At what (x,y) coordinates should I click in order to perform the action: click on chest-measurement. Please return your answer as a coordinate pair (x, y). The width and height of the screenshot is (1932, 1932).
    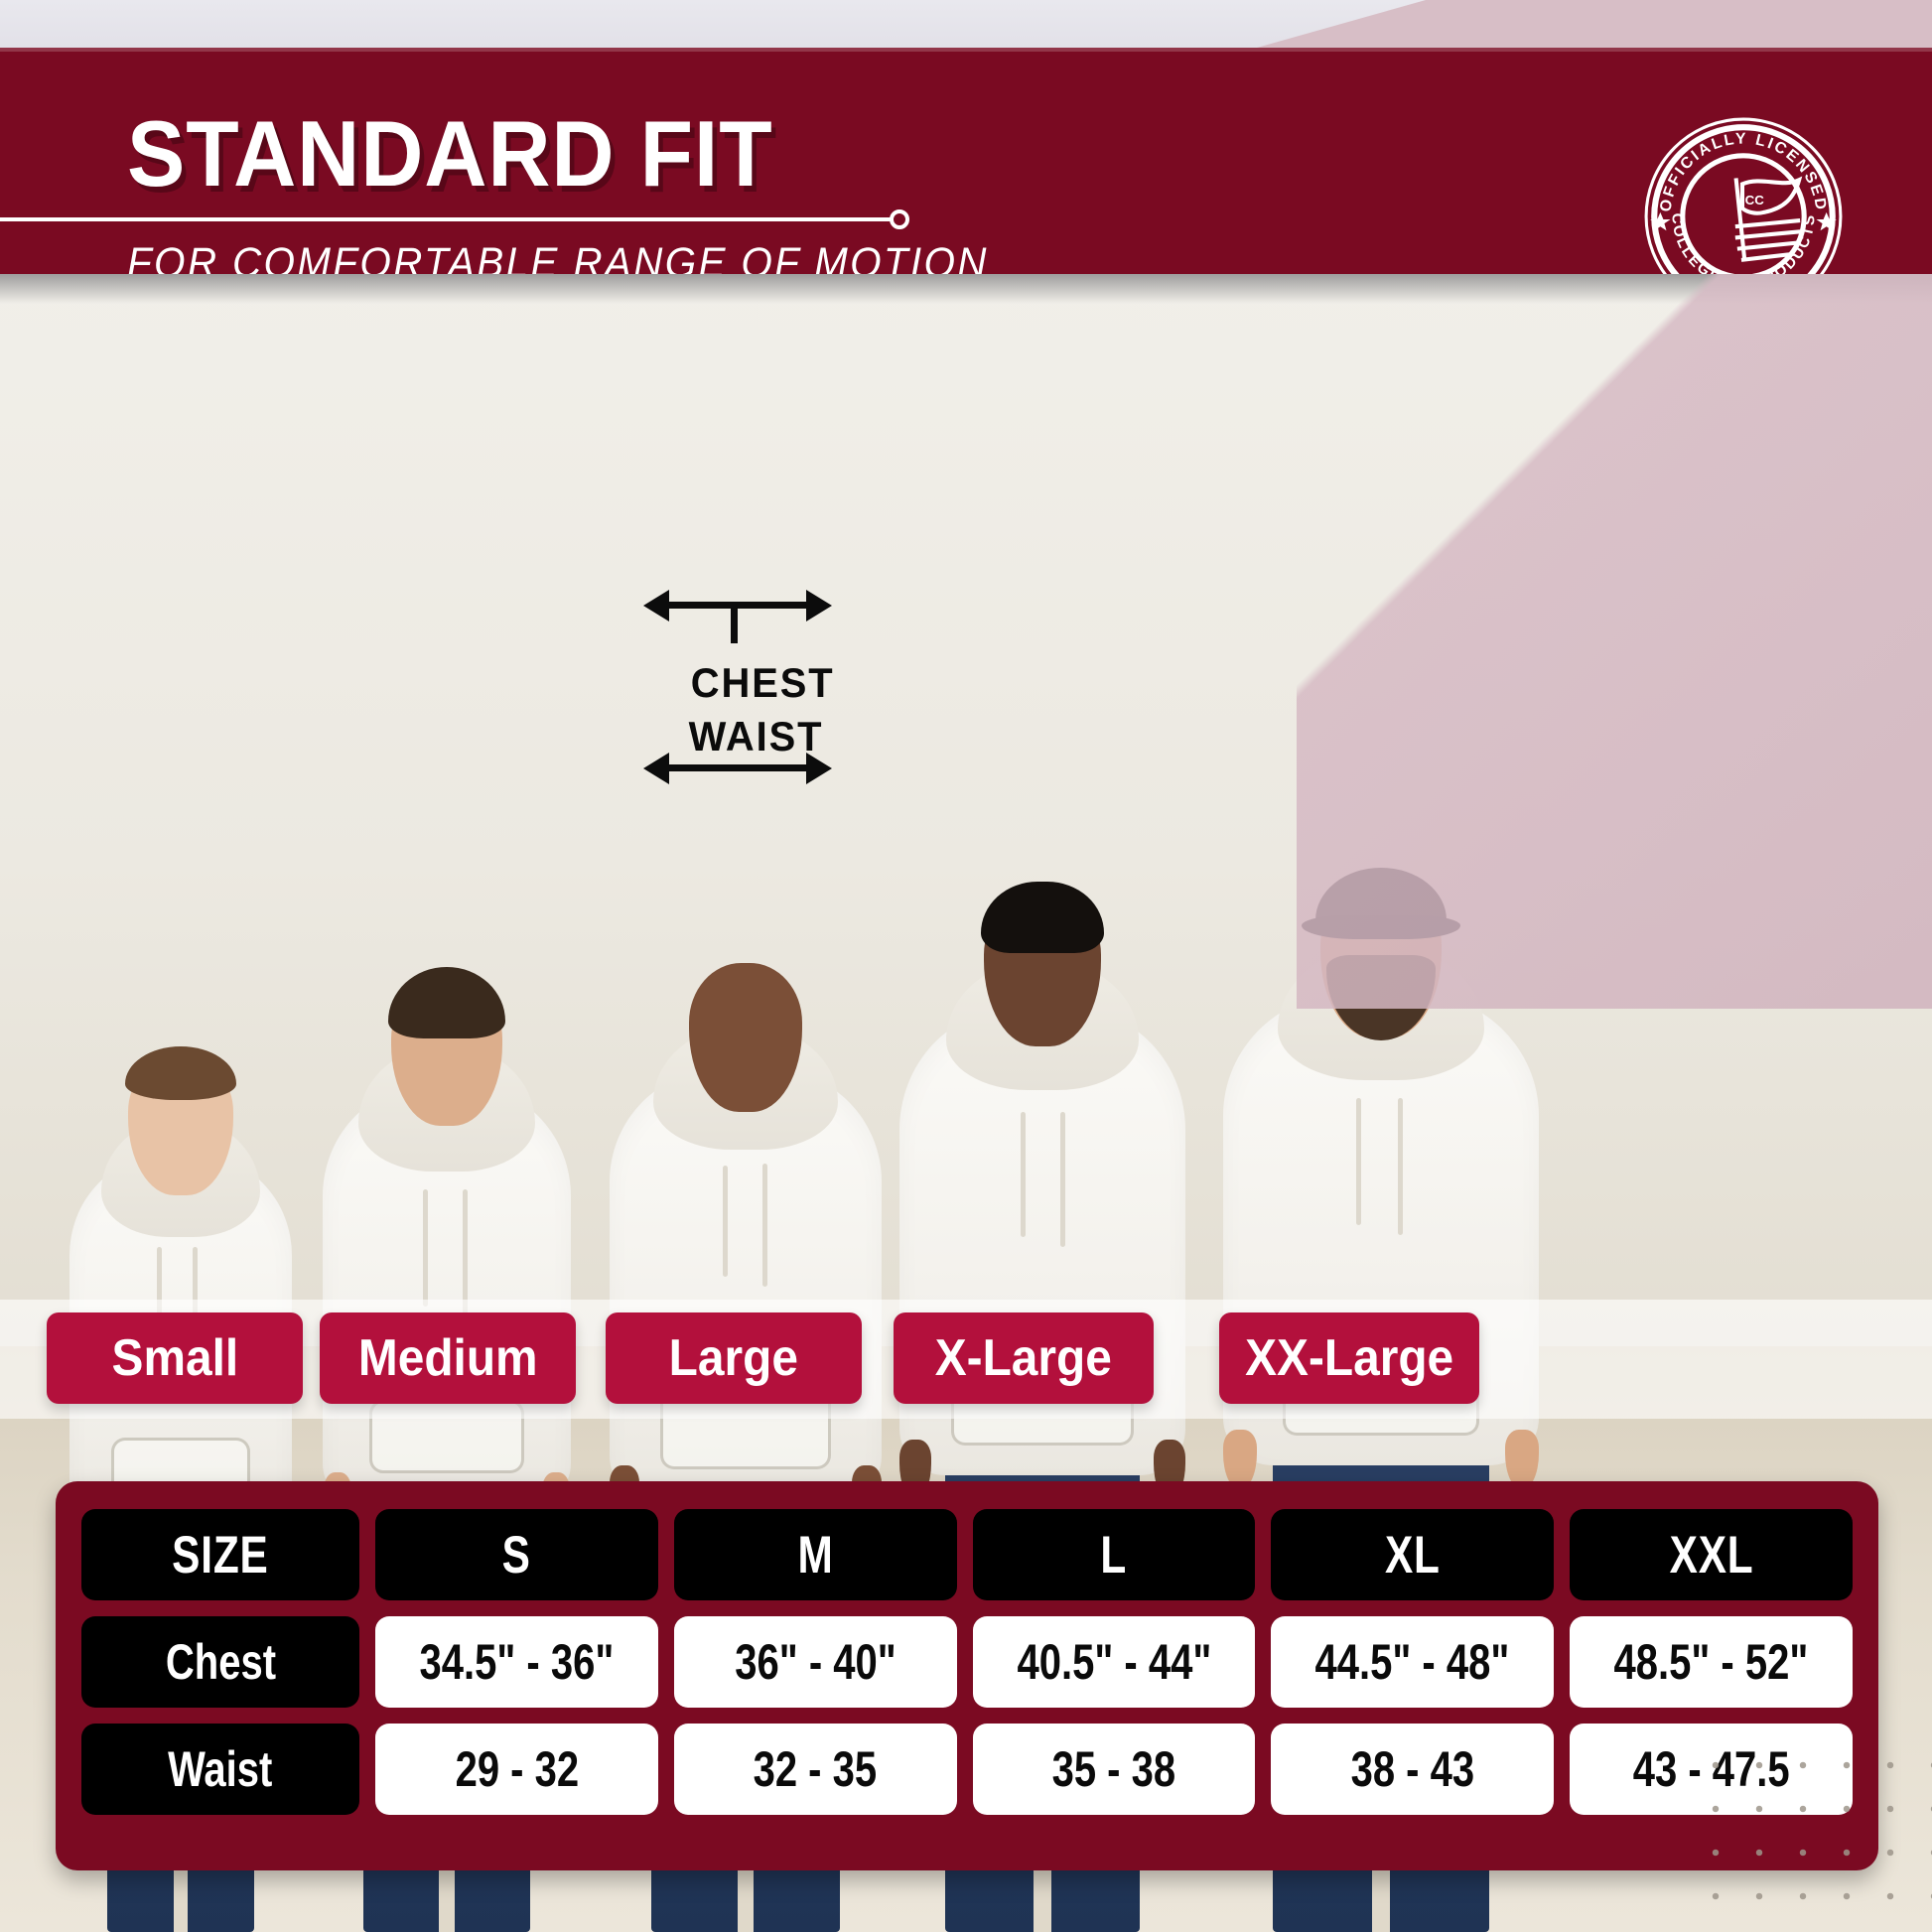
    Looking at the image, I should click on (737, 626).